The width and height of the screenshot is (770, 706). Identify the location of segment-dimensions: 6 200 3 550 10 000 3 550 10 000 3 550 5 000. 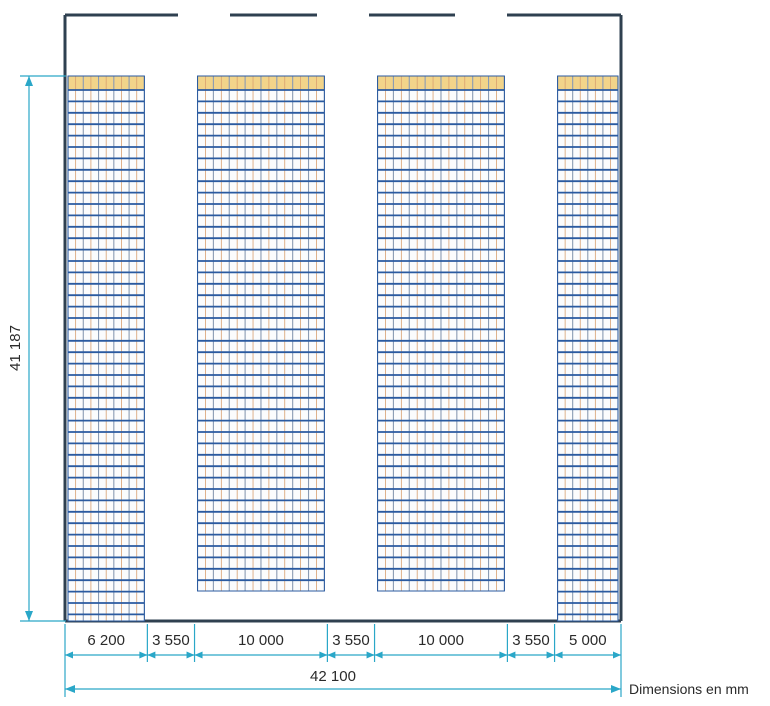
(343, 660).